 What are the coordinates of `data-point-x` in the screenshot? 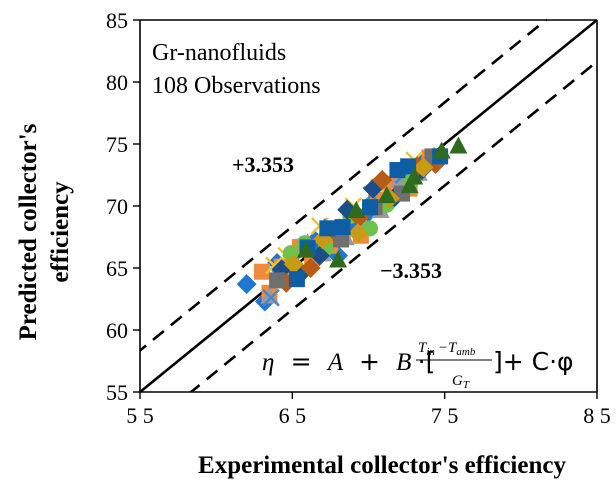 It's located at (271, 297).